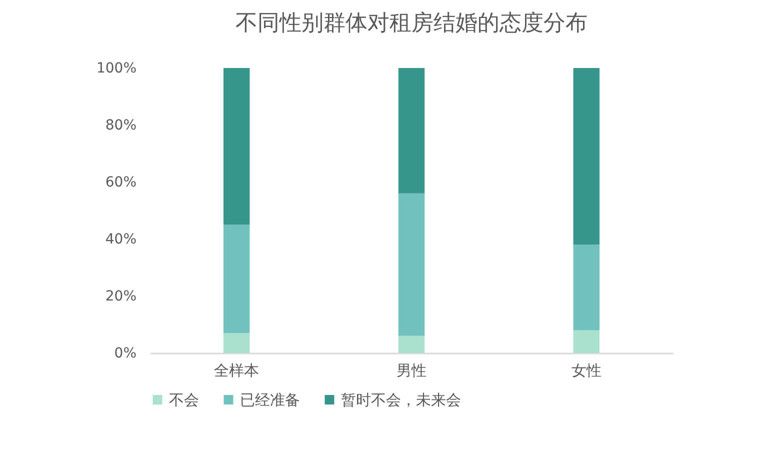 The image size is (761, 452). Describe the element at coordinates (401, 399) in the screenshot. I see `legend-label: 暂时不会，未来会` at that location.